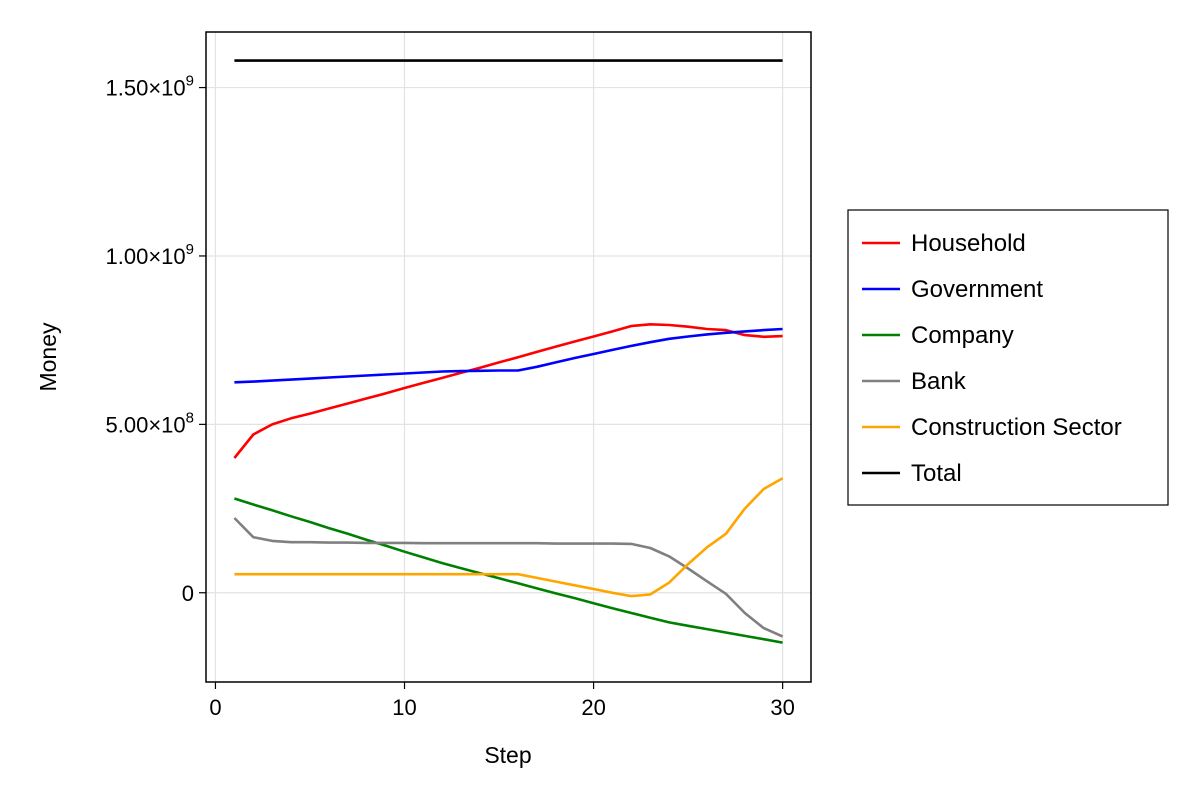 Image resolution: width=1200 pixels, height=800 pixels. What do you see at coordinates (508, 390) in the screenshot?
I see `series-line-household` at bounding box center [508, 390].